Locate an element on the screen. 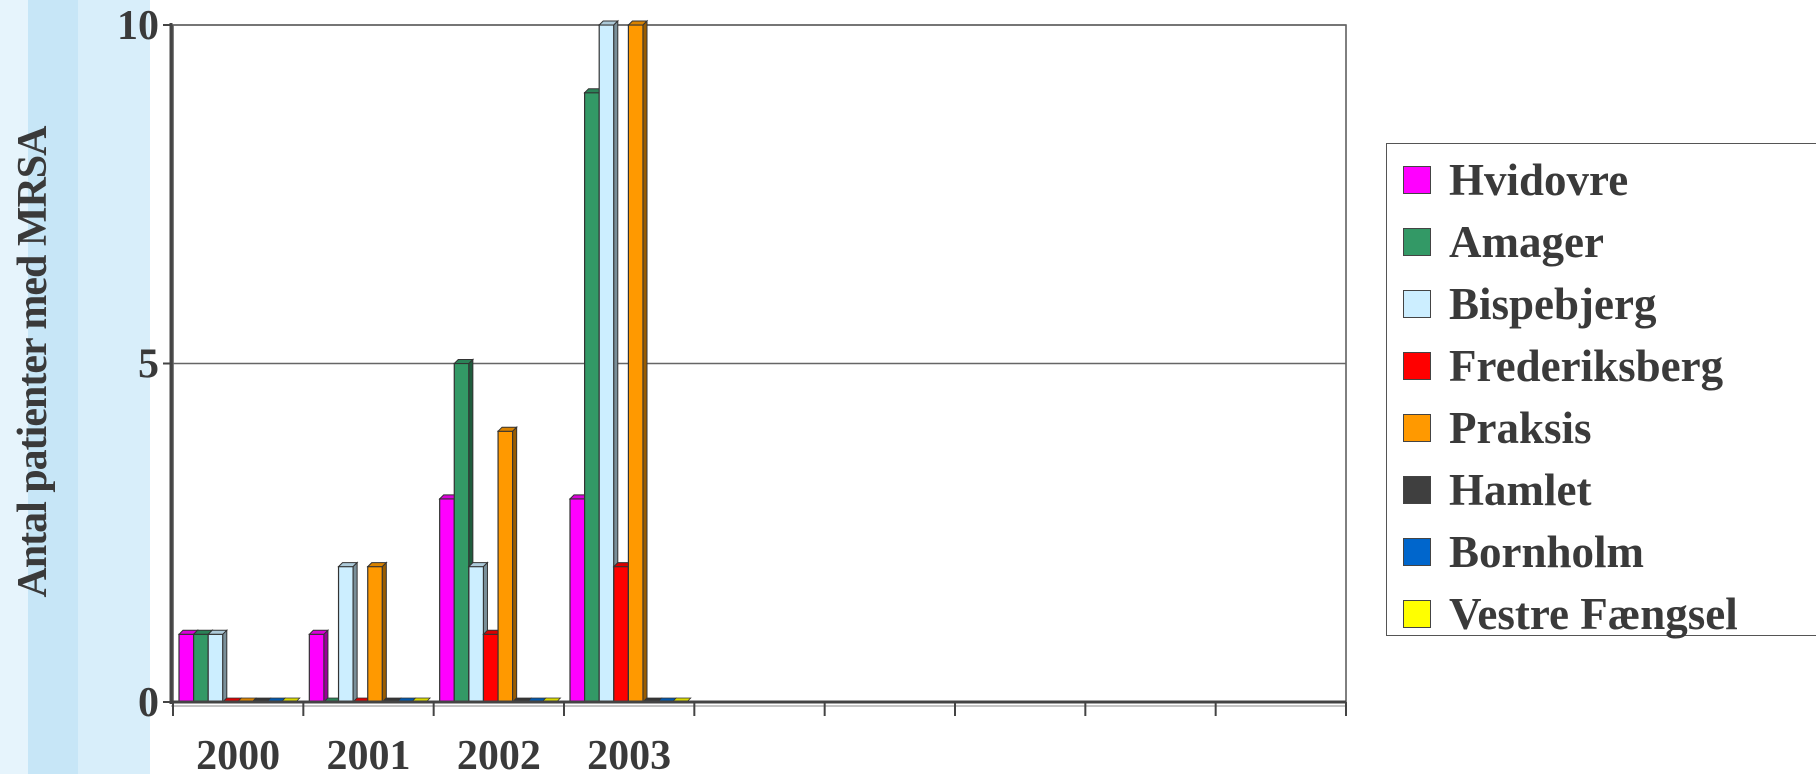  legend-item: Bornholm is located at coordinates (1523, 552).